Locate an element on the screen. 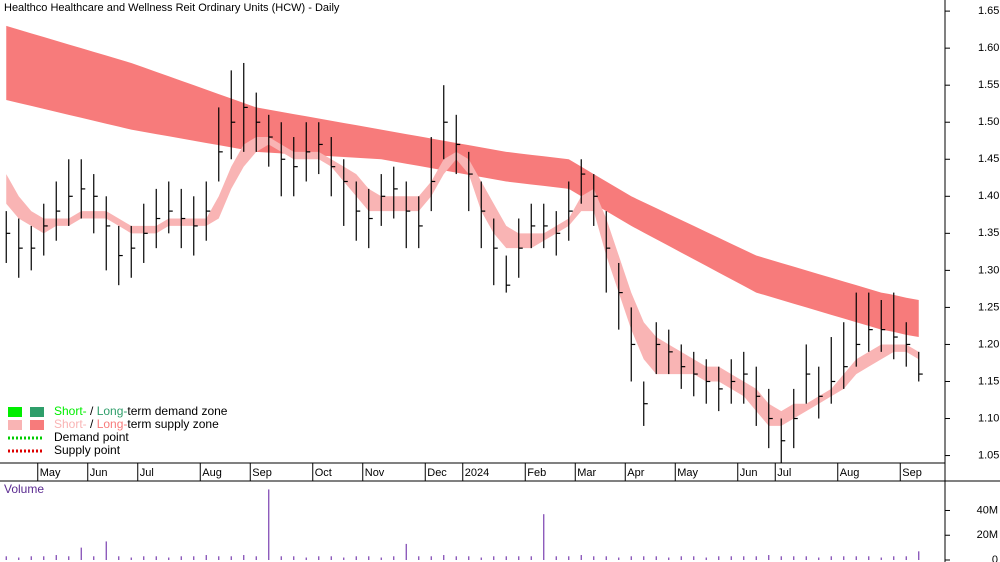 Image resolution: width=1000 pixels, height=562 pixels. x-tick-label: Sep is located at coordinates (912, 473).